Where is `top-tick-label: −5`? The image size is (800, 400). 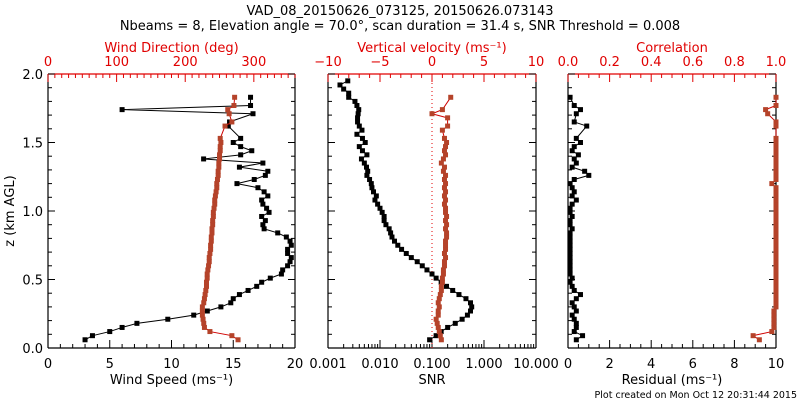 top-tick-label: −5 is located at coordinates (379, 62).